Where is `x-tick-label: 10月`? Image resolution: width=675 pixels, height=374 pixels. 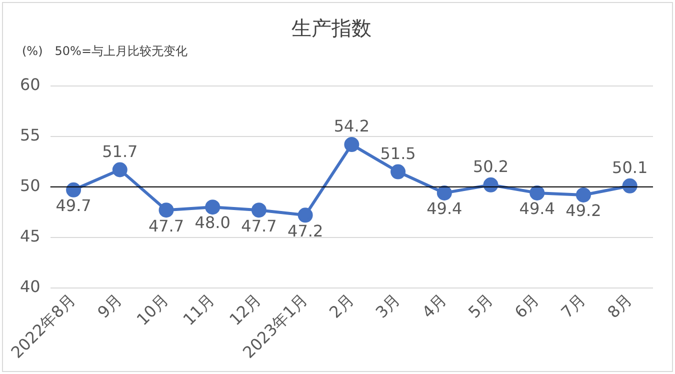
x-tick-label: 10月 is located at coordinates (152, 310).